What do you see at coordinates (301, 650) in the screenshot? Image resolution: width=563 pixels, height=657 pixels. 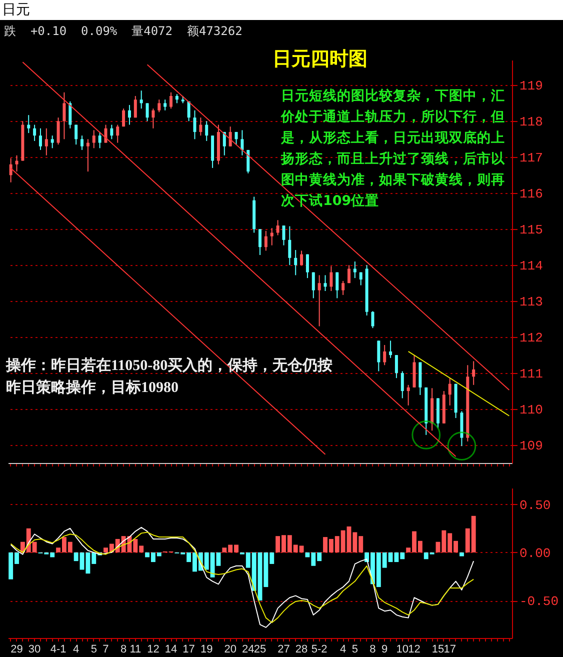 I see `x-tick-label: 28` at bounding box center [301, 650].